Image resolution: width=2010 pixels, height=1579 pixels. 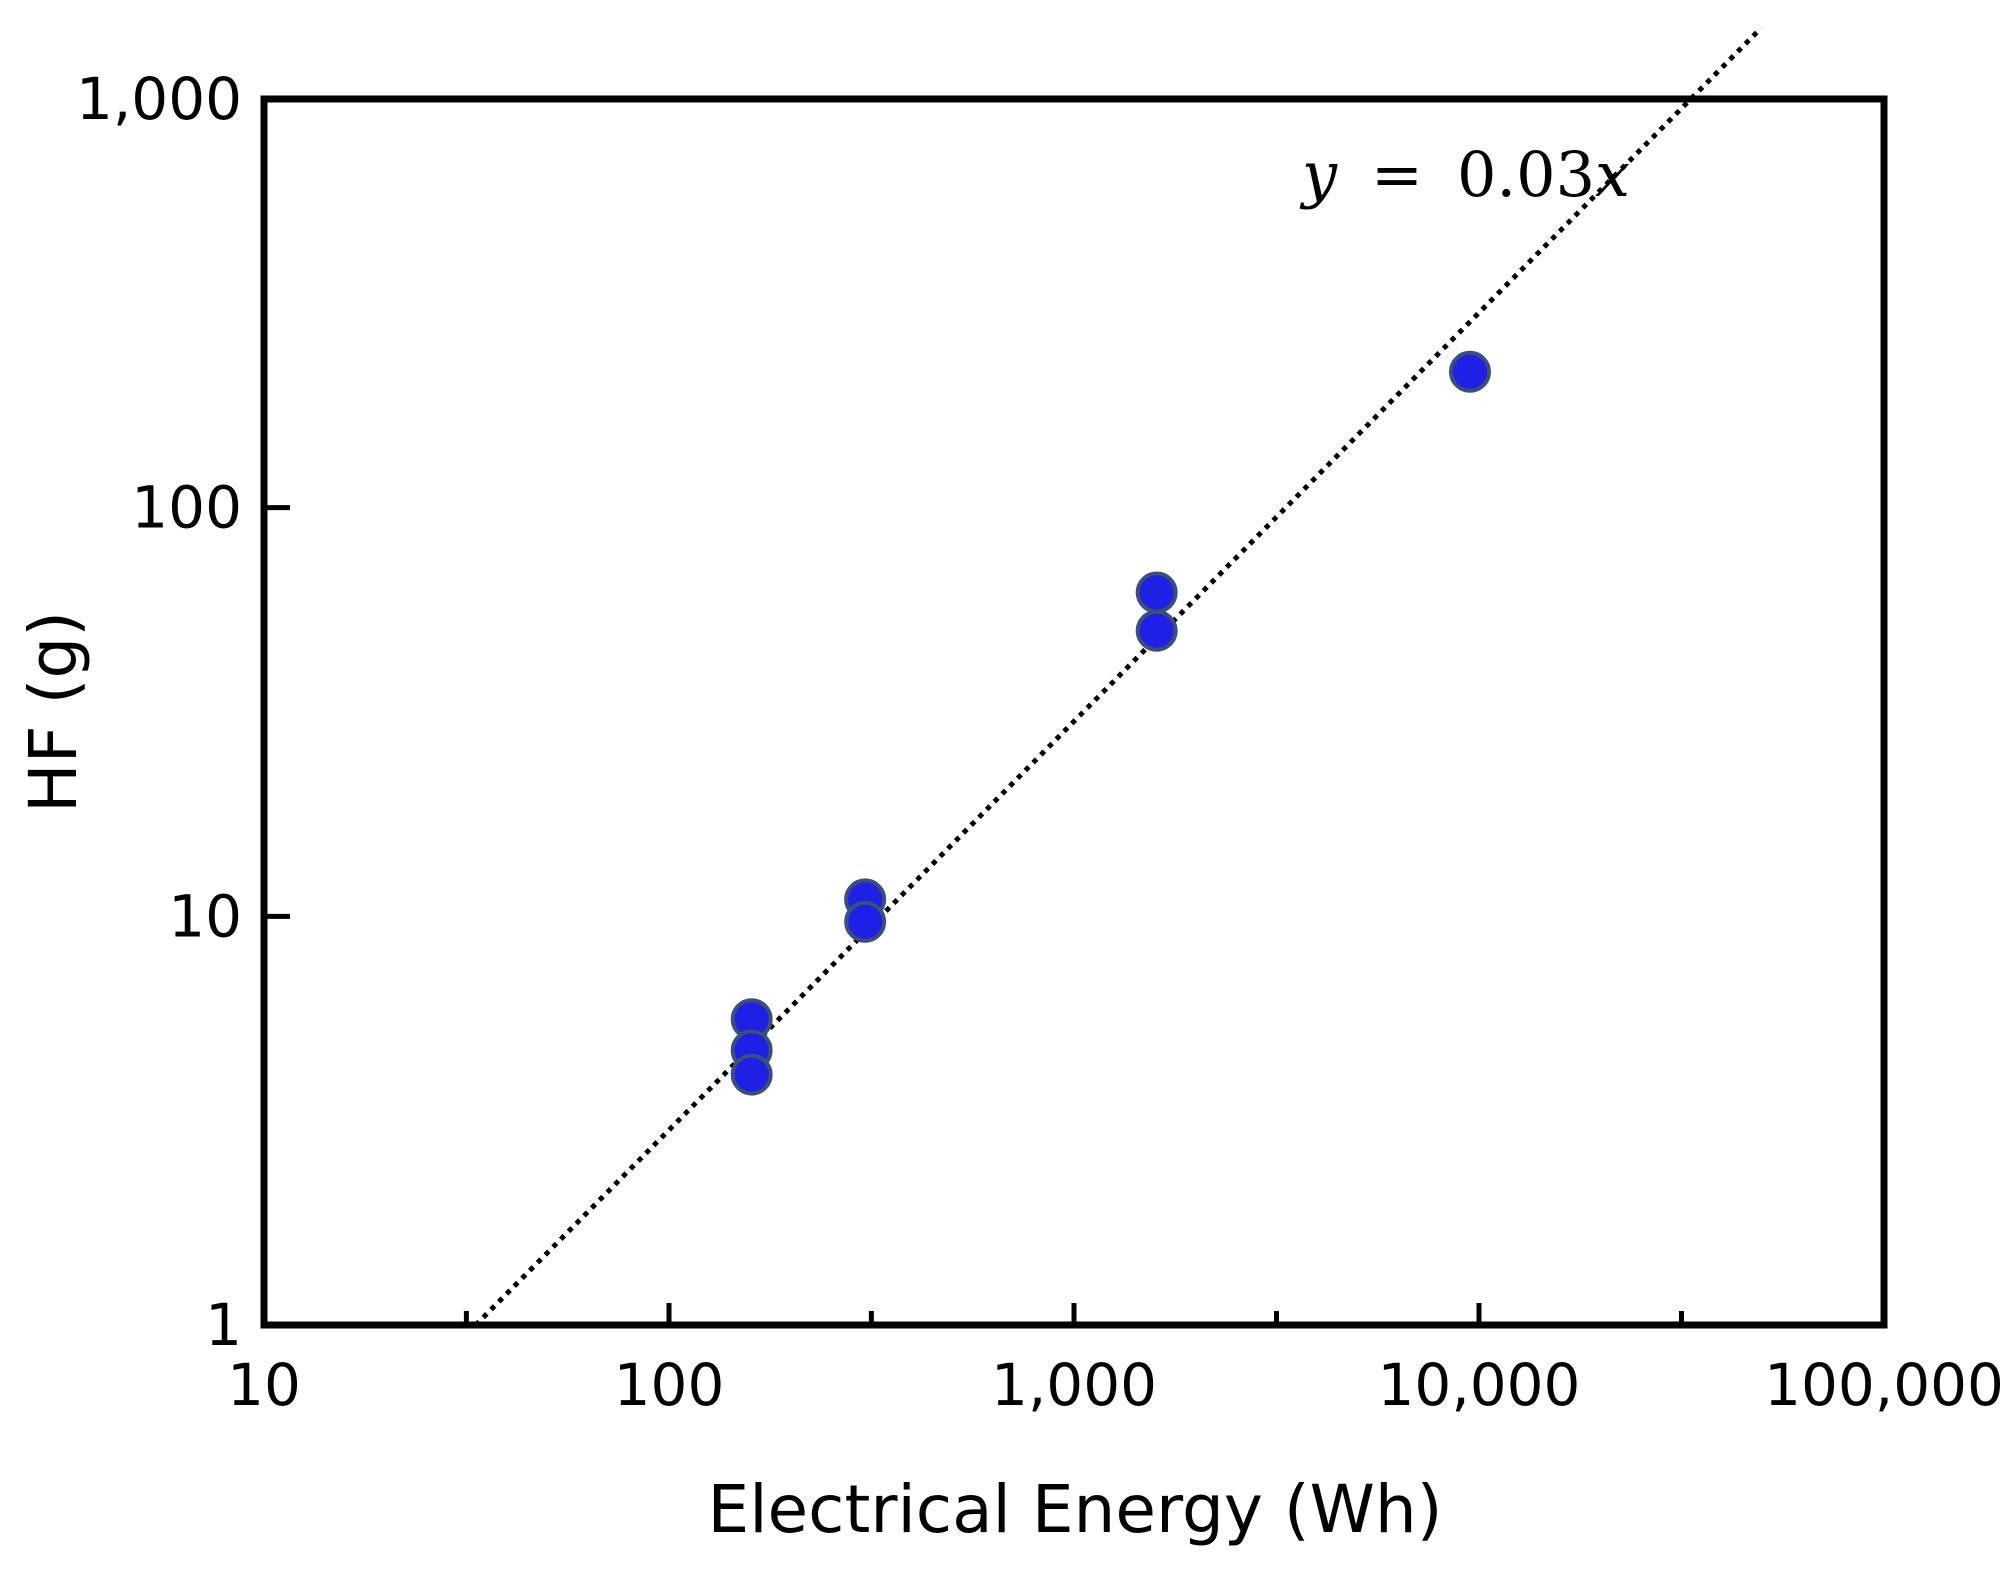 I want to click on x-axis-title: Electrical Energy (Wh), so click(x=1075, y=1509).